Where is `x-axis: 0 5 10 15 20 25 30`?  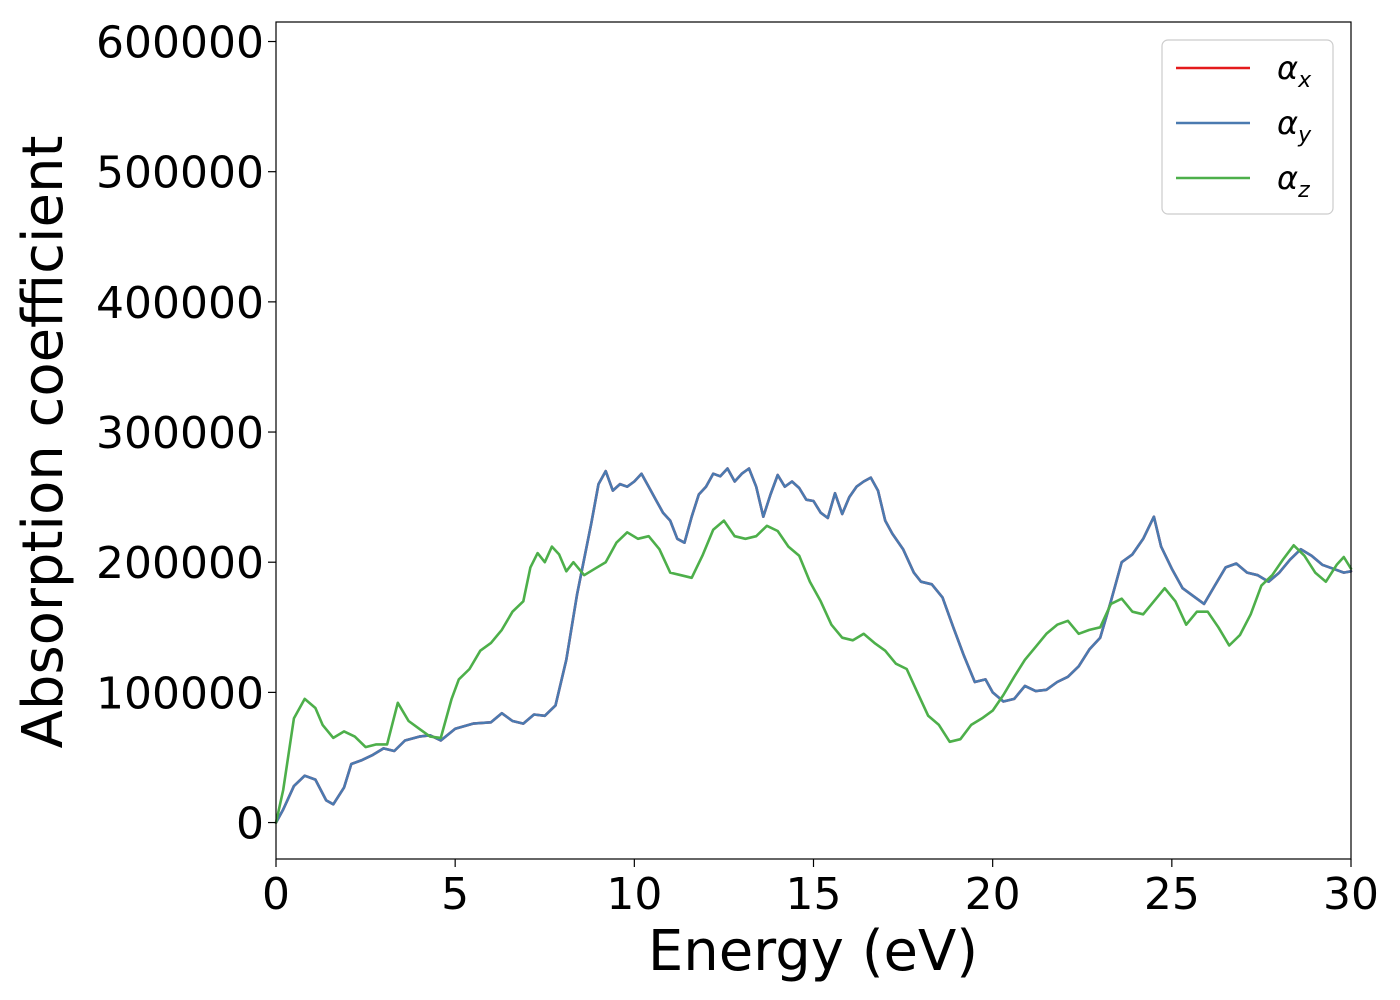 x-axis: 0 5 10 15 20 25 30 is located at coordinates (820, 889).